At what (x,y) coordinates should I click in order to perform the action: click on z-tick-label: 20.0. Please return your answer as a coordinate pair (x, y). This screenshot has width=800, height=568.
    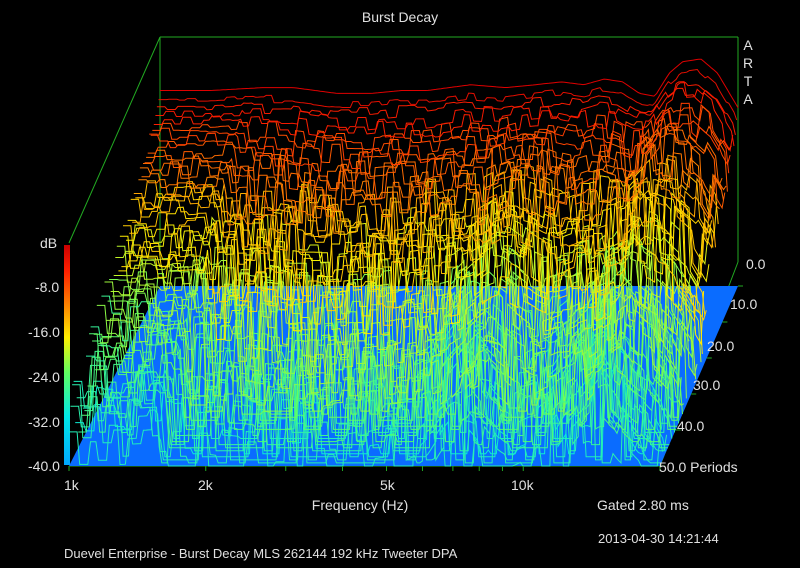
    Looking at the image, I should click on (721, 346).